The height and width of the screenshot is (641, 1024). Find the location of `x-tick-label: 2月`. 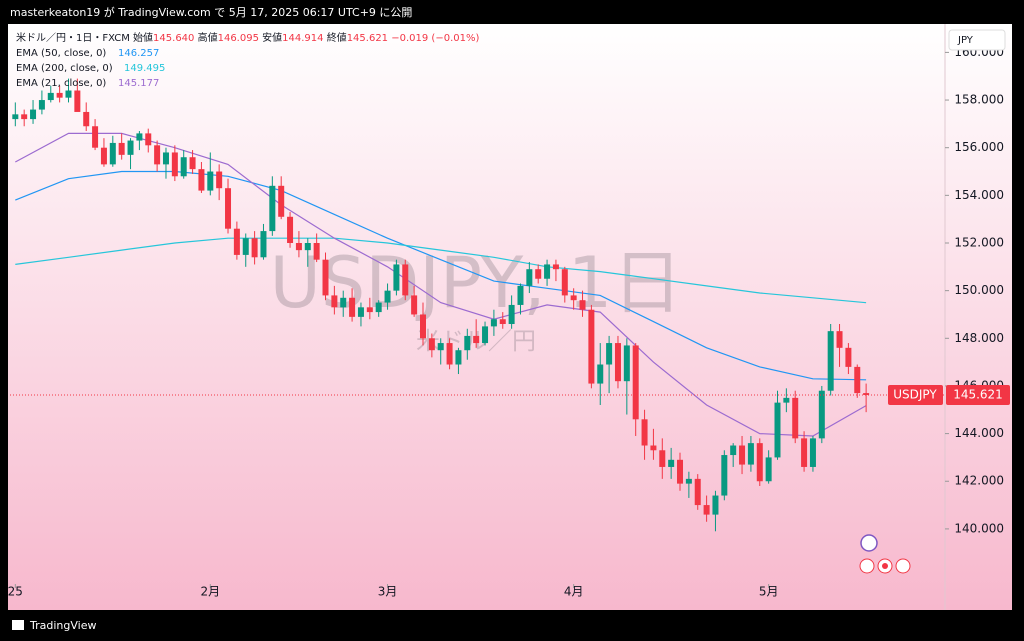

x-tick-label: 2月 is located at coordinates (210, 592).